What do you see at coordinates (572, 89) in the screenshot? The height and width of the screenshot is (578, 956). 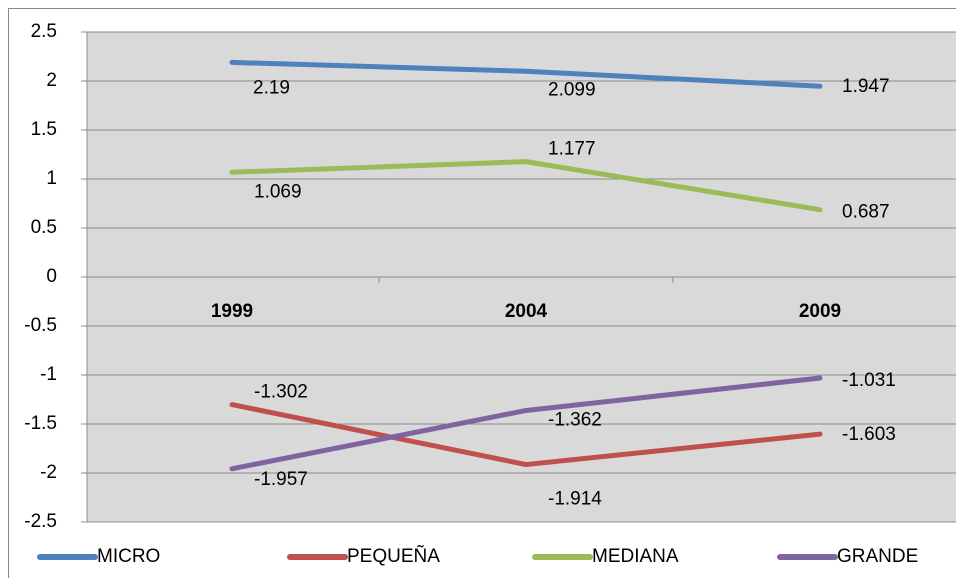 I see `data-label: 2.099` at bounding box center [572, 89].